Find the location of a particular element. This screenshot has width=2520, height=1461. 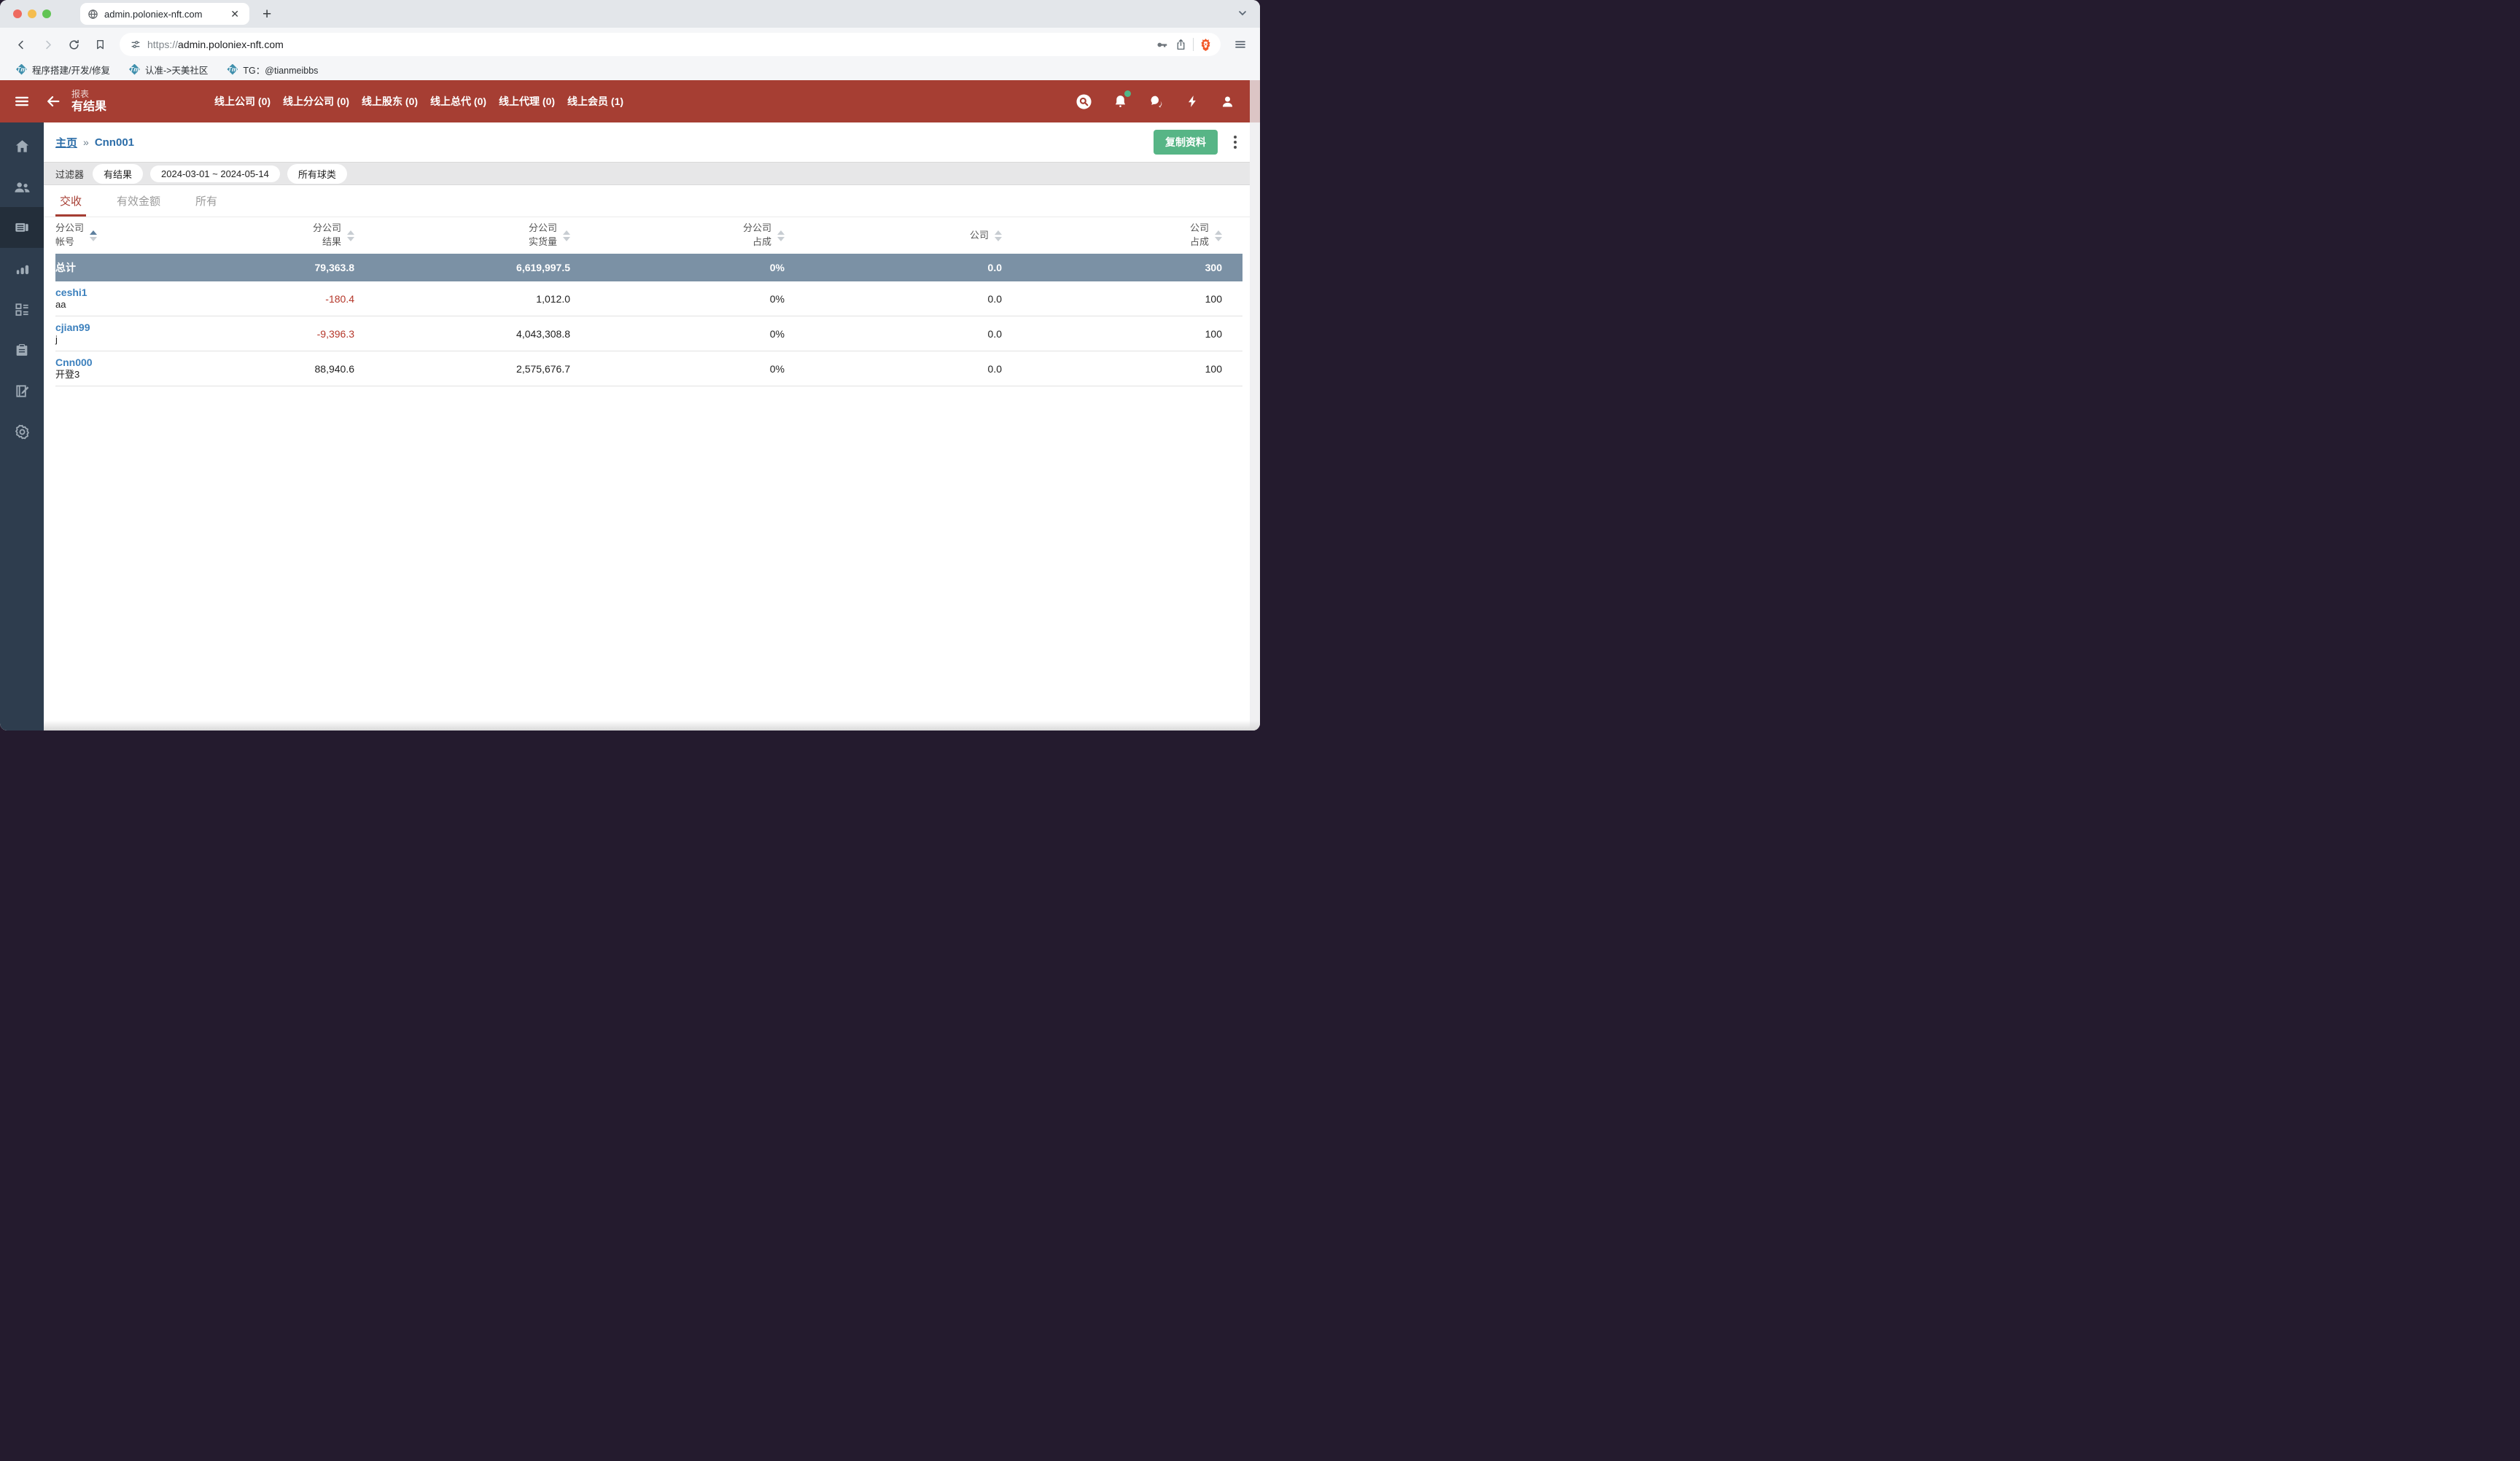

list-layout-icon is located at coordinates (22, 309).